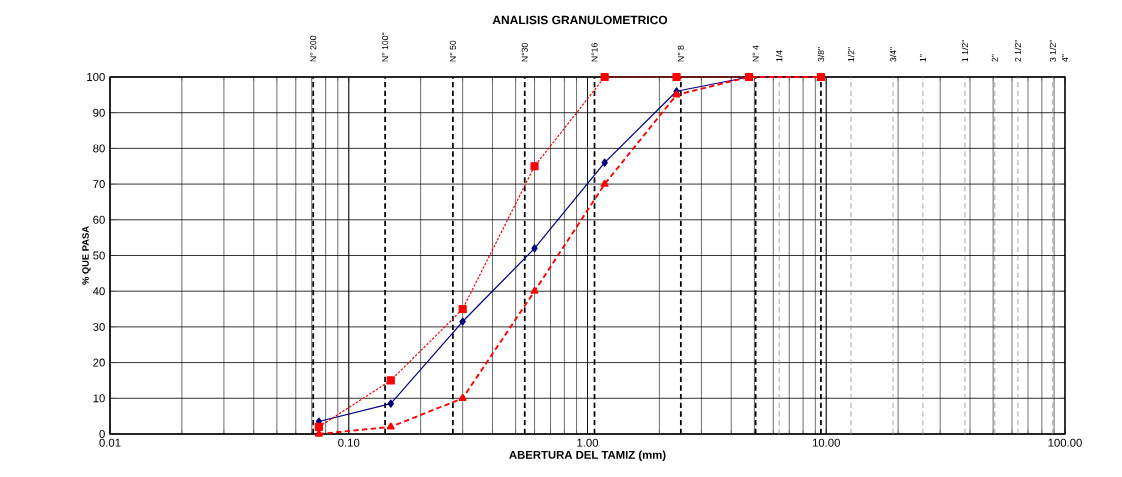  Describe the element at coordinates (680, 53) in the screenshot. I see `ref-line-label: N° 8` at that location.